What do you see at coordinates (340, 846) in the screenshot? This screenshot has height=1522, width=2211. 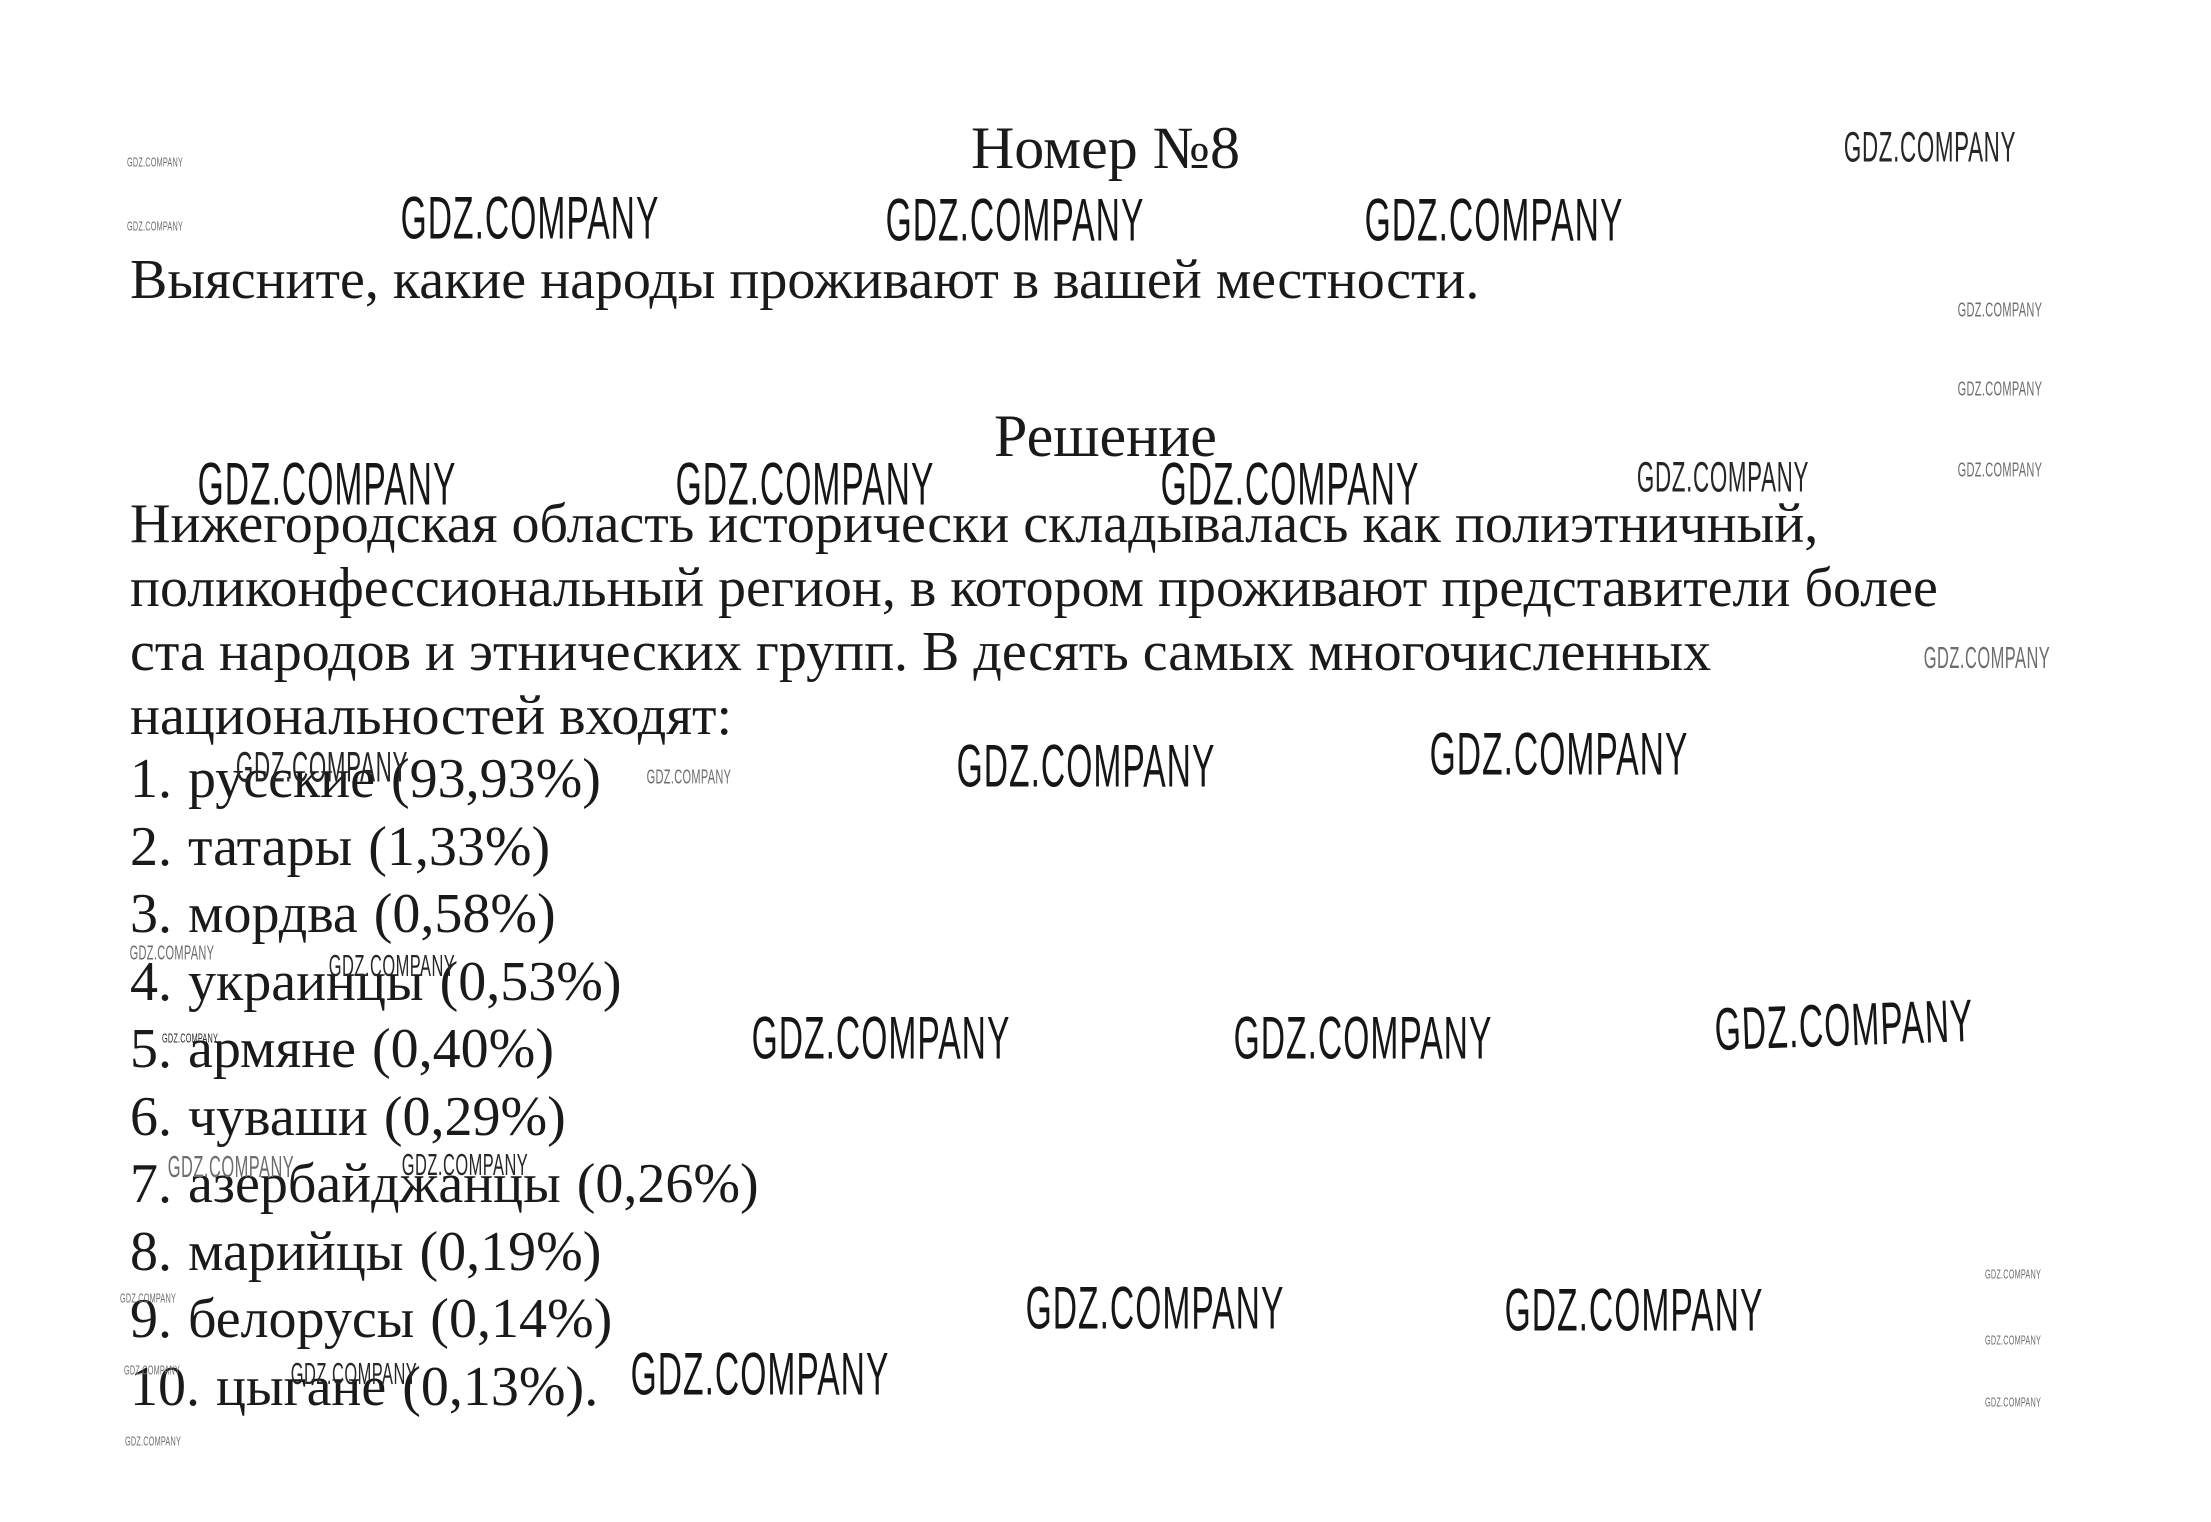 I see `list-item: 2. татары (1,33%)` at bounding box center [340, 846].